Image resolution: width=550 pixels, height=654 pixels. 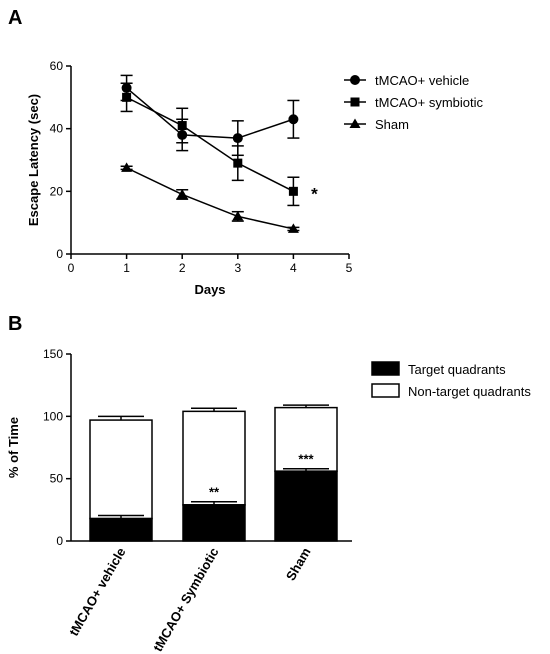 What do you see at coordinates (15, 324) in the screenshot?
I see `panel-label-b: B` at bounding box center [15, 324].